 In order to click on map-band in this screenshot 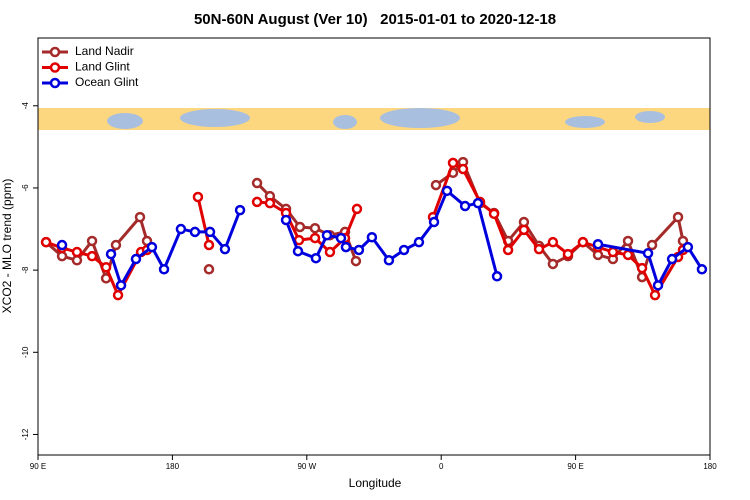, I will do `click(374, 119)`.